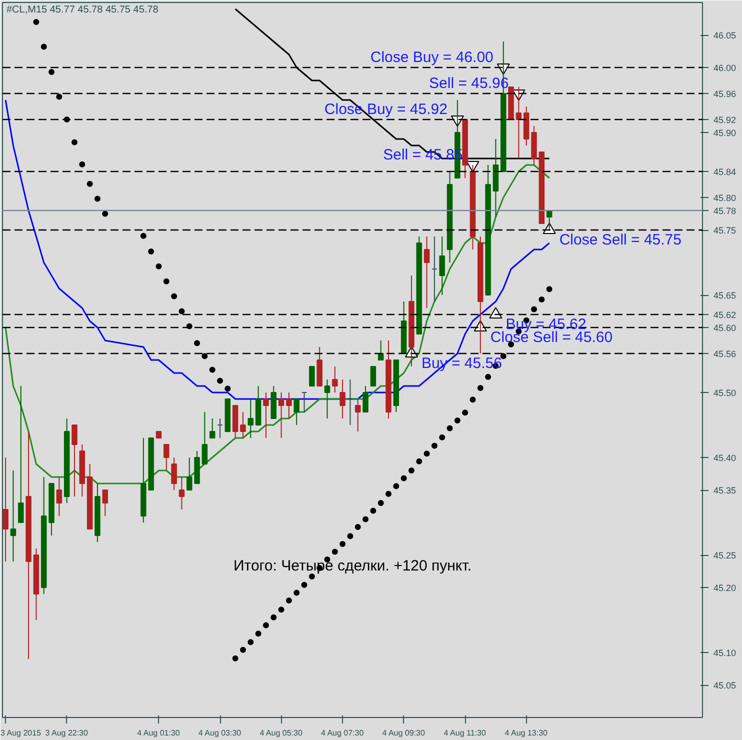  I want to click on ref-line-label: 45.84, so click(725, 172).